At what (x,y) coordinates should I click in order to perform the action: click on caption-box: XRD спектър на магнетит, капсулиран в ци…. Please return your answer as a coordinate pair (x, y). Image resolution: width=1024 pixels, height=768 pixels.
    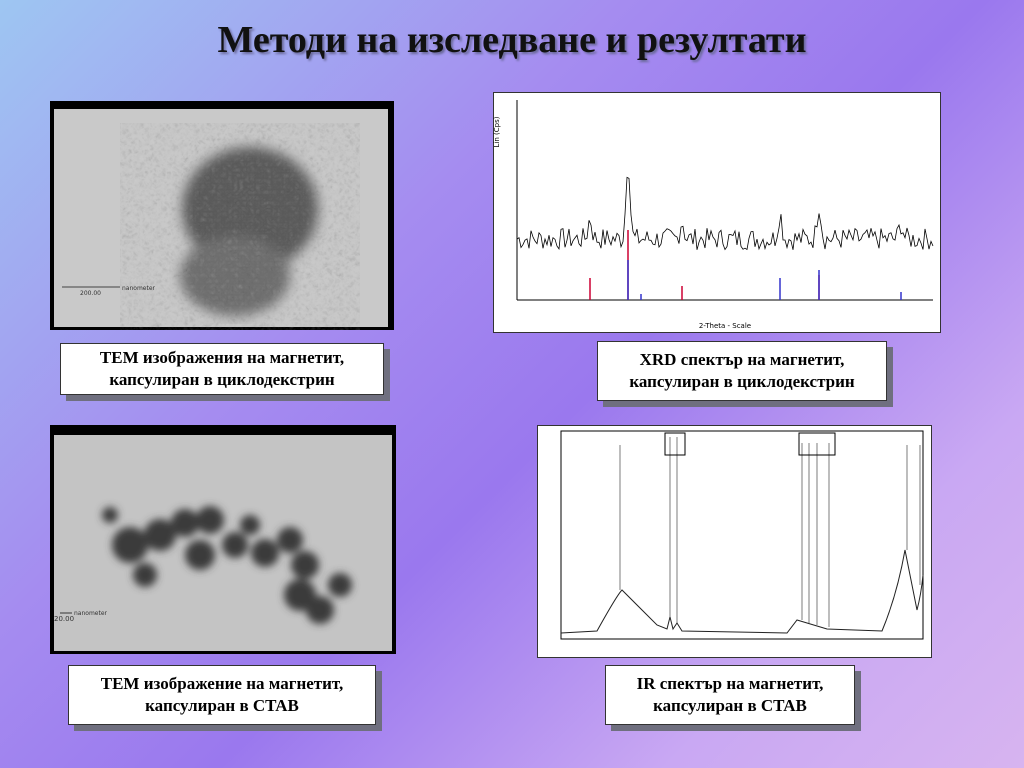
    Looking at the image, I should click on (742, 371).